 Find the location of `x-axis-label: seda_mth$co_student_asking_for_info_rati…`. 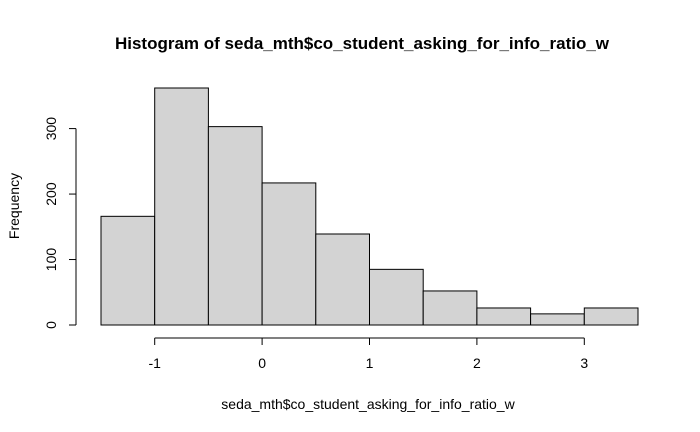

x-axis-label: seda_mth$co_student_asking_for_info_rati… is located at coordinates (368, 404).